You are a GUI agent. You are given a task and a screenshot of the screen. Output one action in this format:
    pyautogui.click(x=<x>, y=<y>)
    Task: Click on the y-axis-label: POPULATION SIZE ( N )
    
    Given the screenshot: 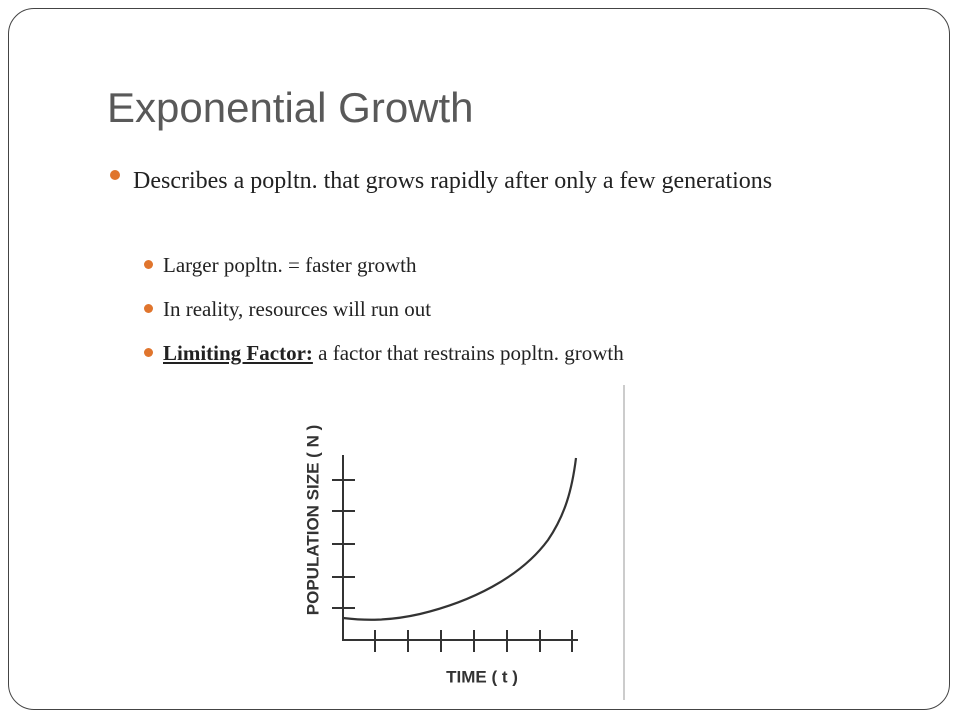 What is the action you would take?
    pyautogui.click(x=312, y=520)
    